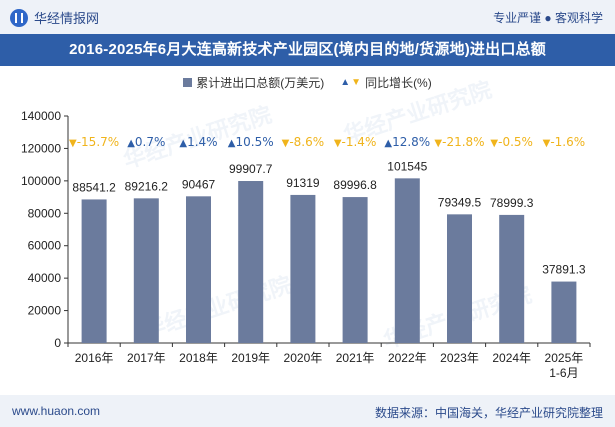  I want to click on chart-title: 2016-2025年6月大连高新技术产业园区(境内目的地/货源地)进出口总额, so click(307, 49).